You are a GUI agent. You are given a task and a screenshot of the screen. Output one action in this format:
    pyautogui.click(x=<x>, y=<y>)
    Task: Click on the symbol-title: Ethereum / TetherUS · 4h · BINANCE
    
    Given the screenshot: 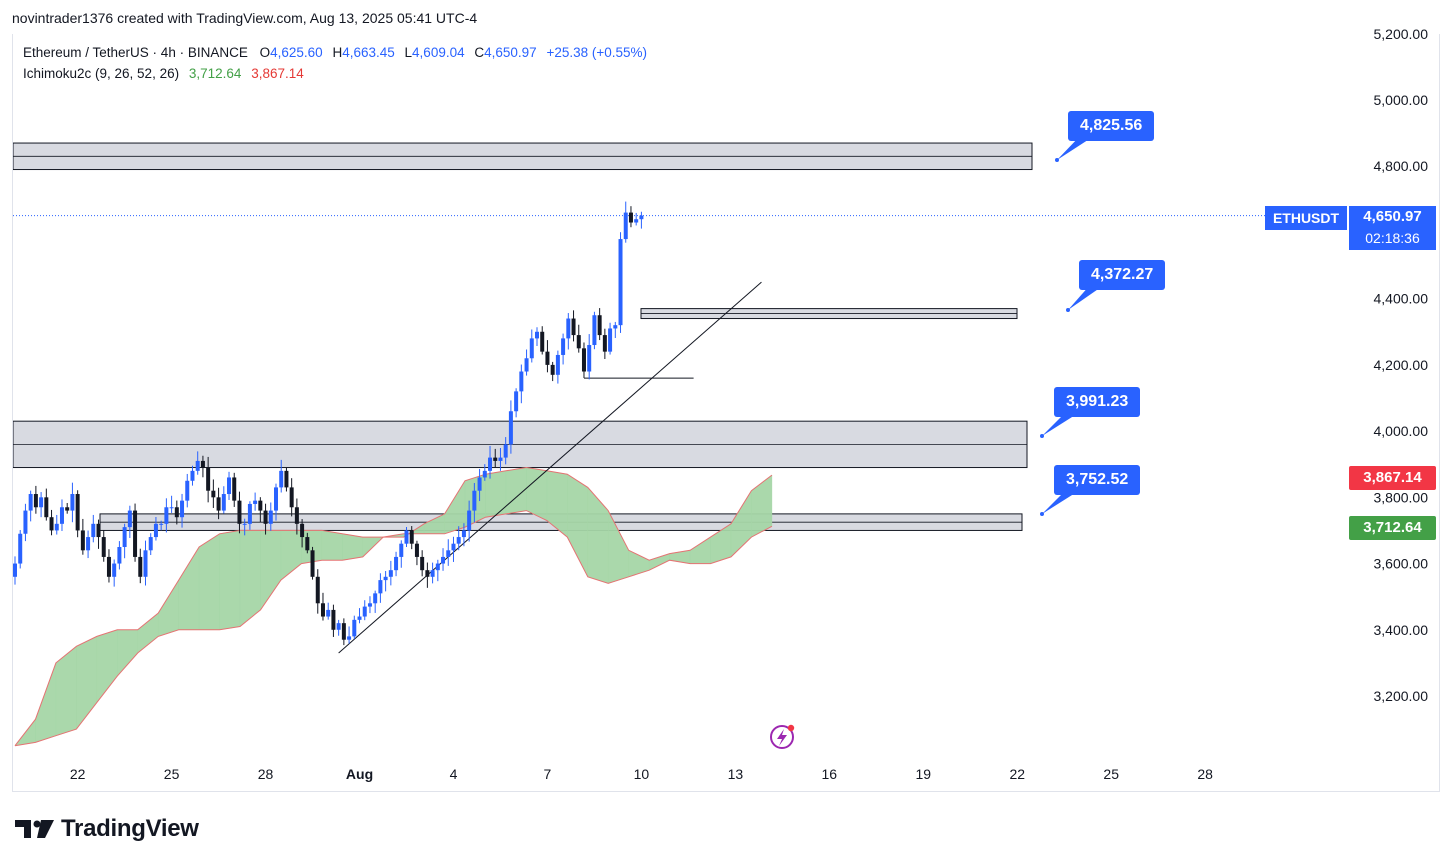 What is the action you would take?
    pyautogui.click(x=135, y=52)
    